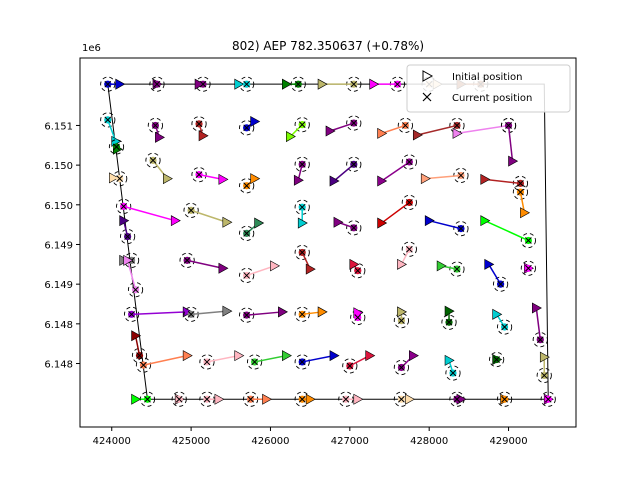  I want to click on y-tick-label: 6.150, so click(58, 206).